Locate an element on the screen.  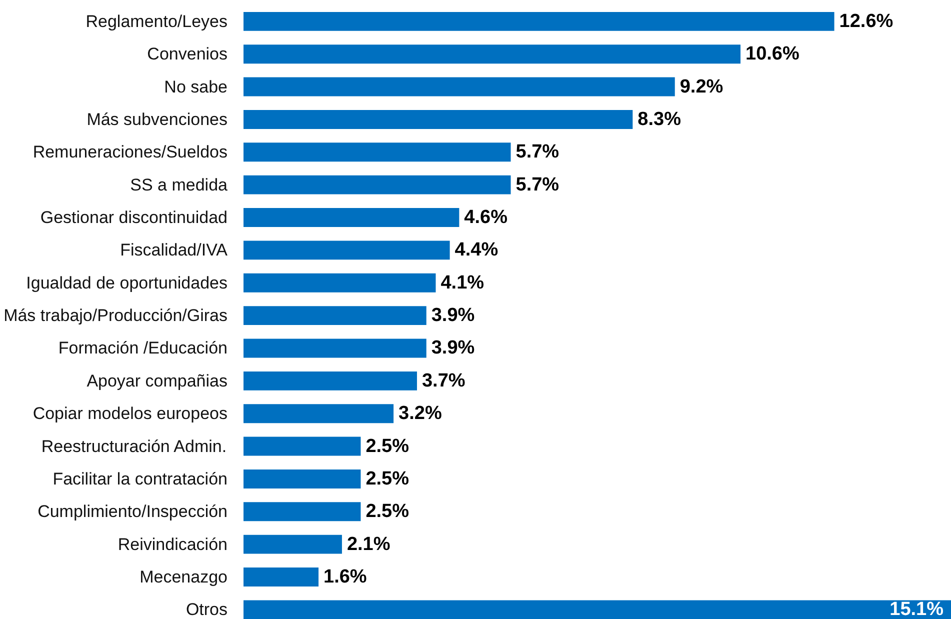
y-tick-label: Remuneraciones/Sueldos is located at coordinates (130, 152).